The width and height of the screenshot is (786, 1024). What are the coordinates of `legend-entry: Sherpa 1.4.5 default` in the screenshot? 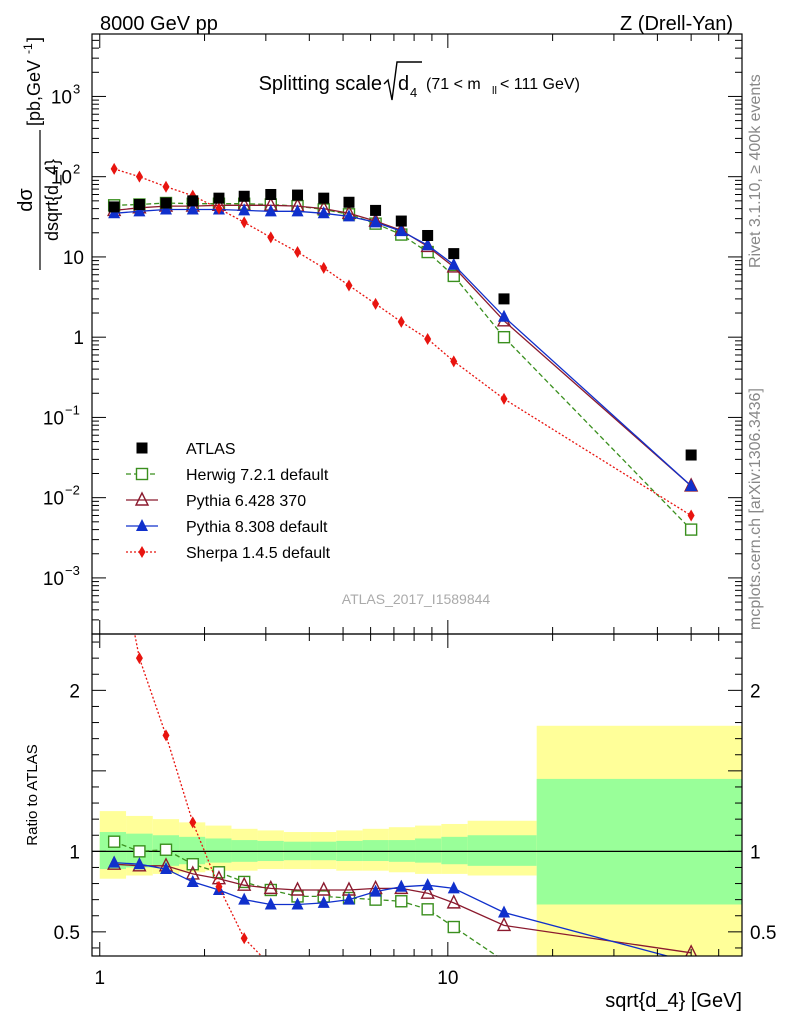 It's located at (228, 553).